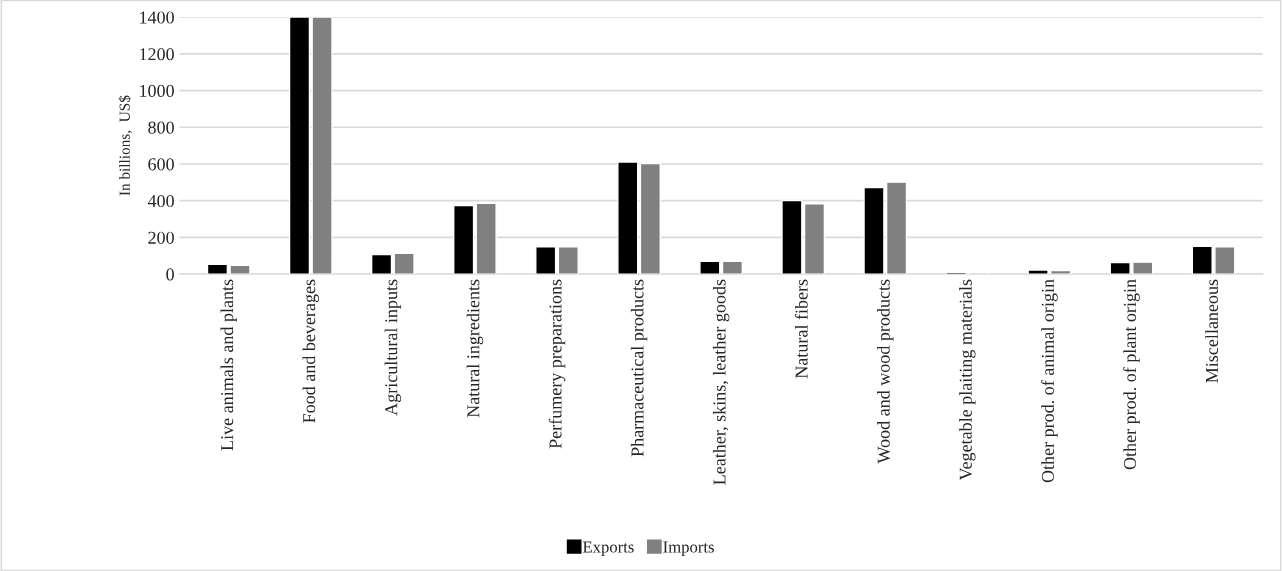  I want to click on x-tick-label: Wood and wood products, so click(885, 371).